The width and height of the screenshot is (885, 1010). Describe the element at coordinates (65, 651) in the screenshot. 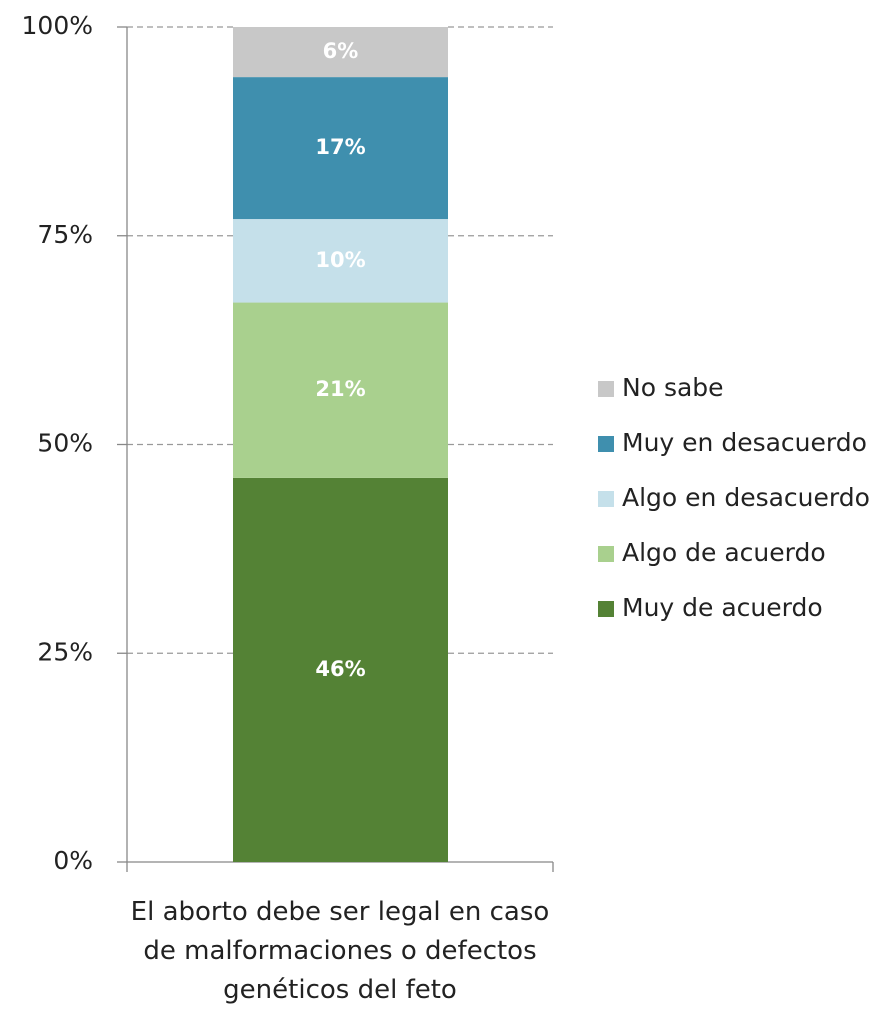

I see `y-tick-label: 25%` at that location.